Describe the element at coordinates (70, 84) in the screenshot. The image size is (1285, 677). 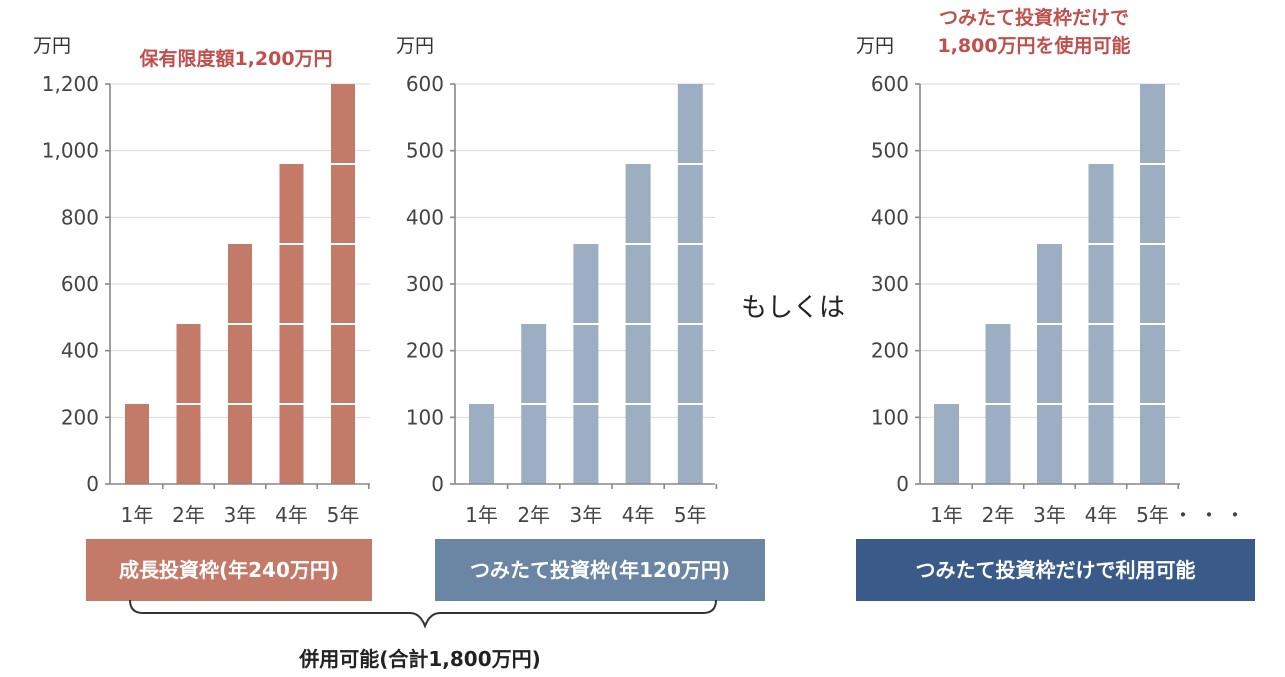
I see `y-tick-label: 1,200` at that location.